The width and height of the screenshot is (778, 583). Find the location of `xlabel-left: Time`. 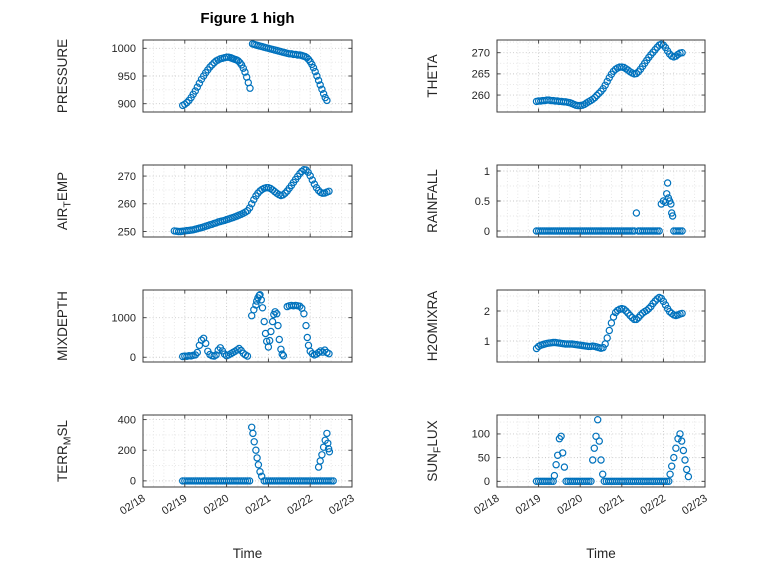

xlabel-left: Time is located at coordinates (247, 553).